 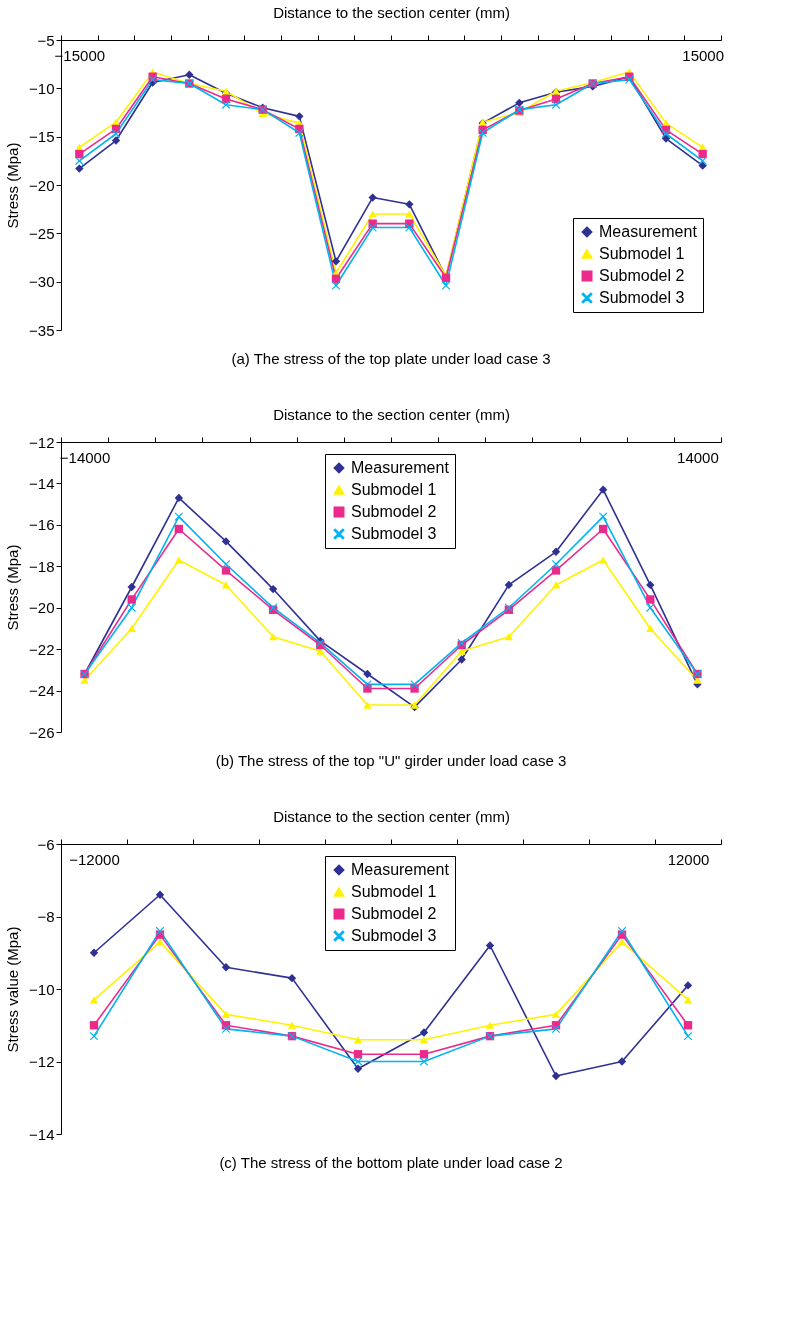 What do you see at coordinates (703, 55) in the screenshot?
I see `x-tick-label: 15000` at bounding box center [703, 55].